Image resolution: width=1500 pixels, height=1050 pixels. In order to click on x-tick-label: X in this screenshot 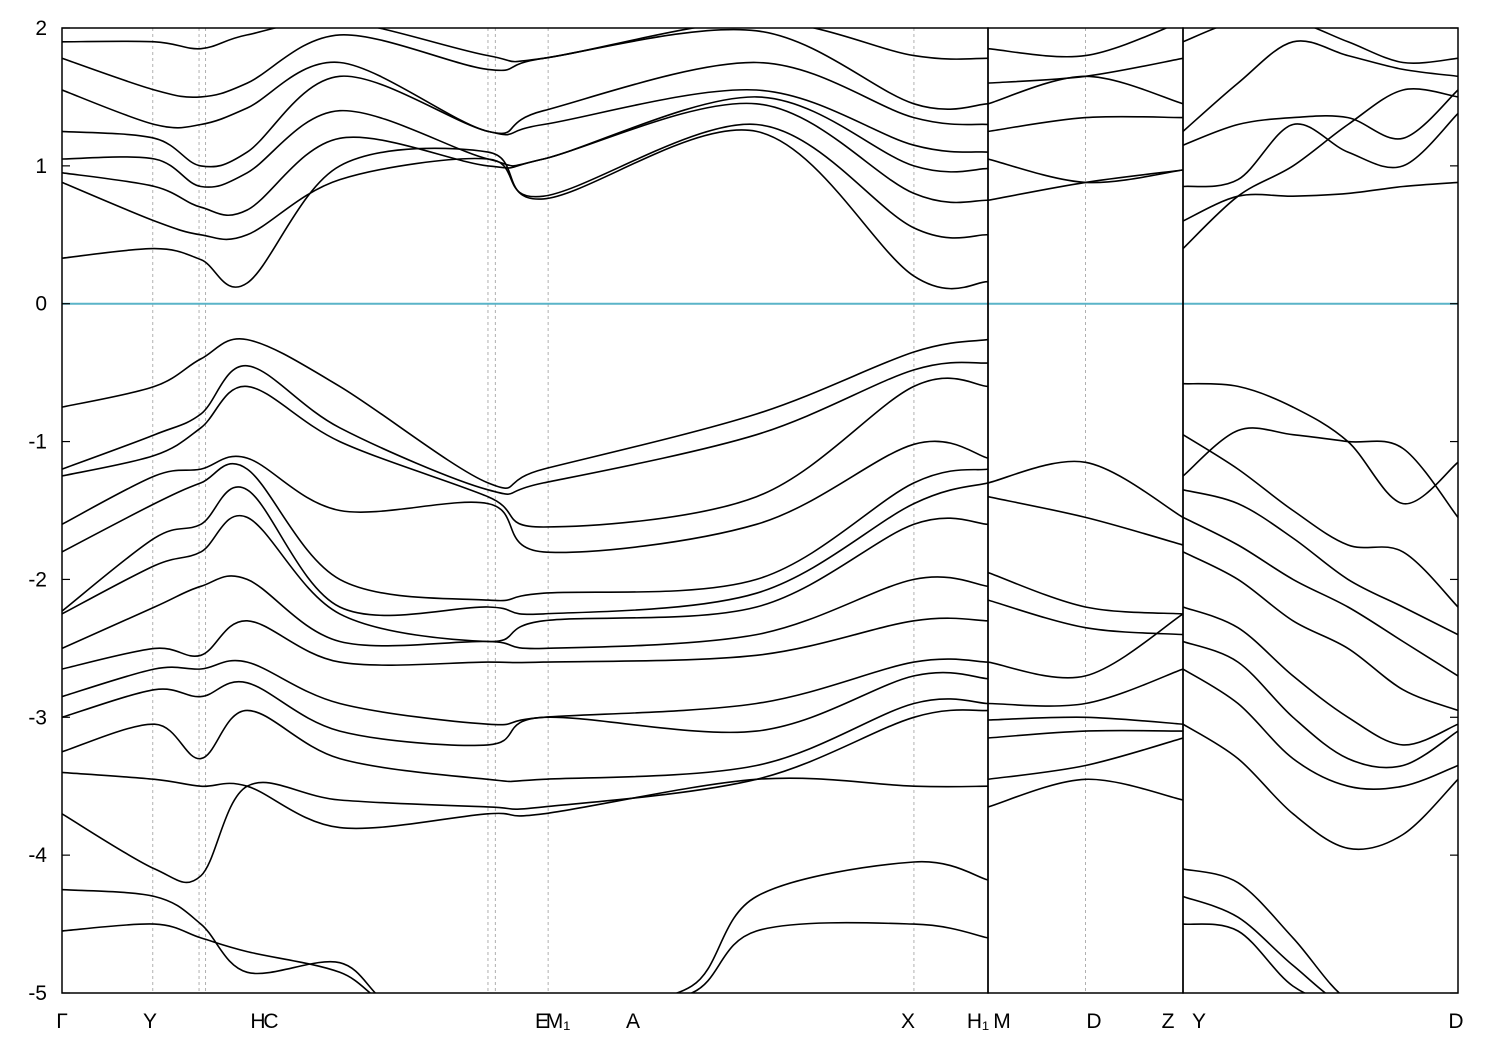, I will do `click(908, 1021)`.